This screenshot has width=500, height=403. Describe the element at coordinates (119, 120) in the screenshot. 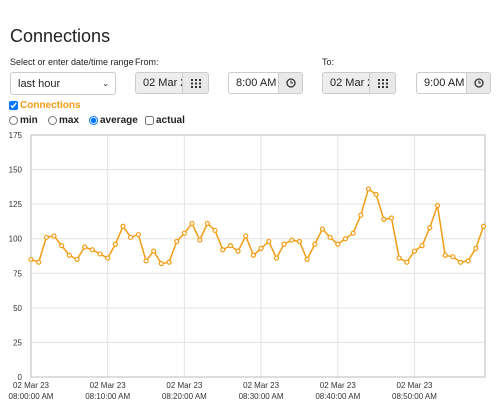

I see `option-label: average` at that location.